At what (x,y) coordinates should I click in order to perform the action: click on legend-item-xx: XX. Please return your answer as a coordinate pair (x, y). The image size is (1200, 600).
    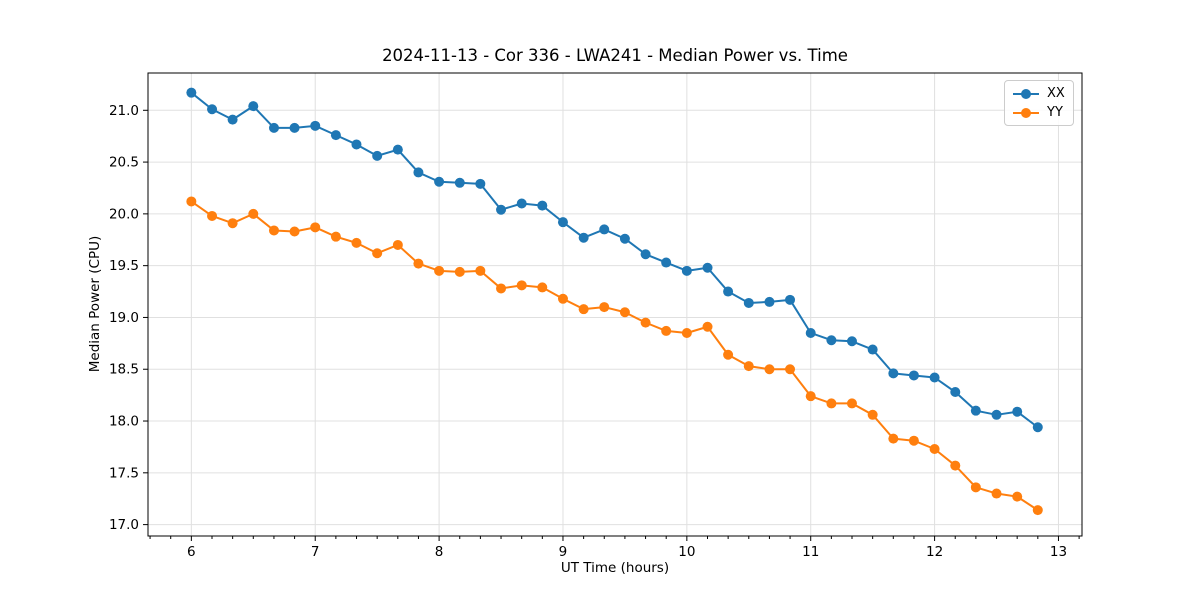
    Looking at the image, I should click on (1039, 93).